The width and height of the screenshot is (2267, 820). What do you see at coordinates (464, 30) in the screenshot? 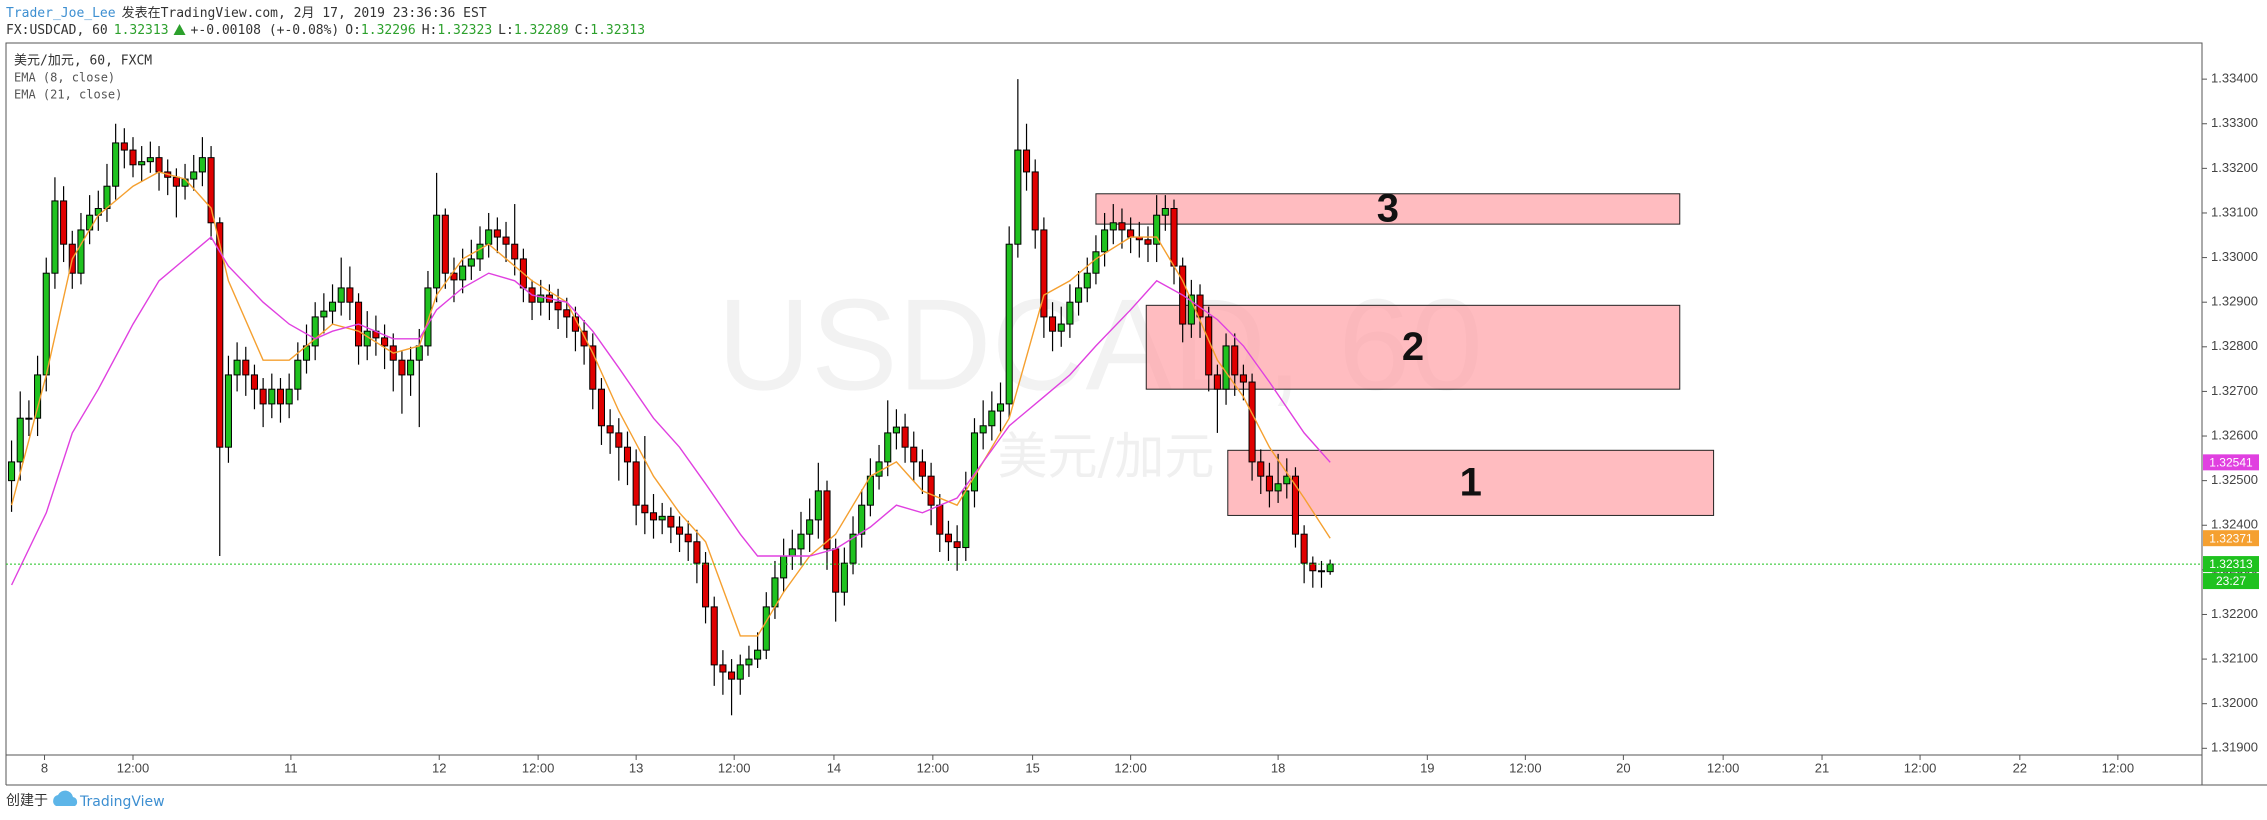
I see `ohlc-value: 1.32323` at bounding box center [464, 30].